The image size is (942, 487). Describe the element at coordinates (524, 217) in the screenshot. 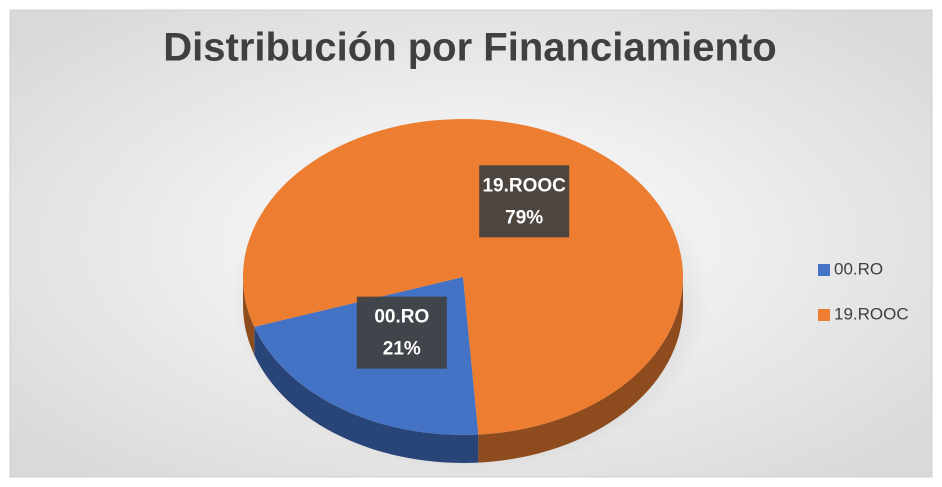

I see `data-label-value: 79%` at that location.